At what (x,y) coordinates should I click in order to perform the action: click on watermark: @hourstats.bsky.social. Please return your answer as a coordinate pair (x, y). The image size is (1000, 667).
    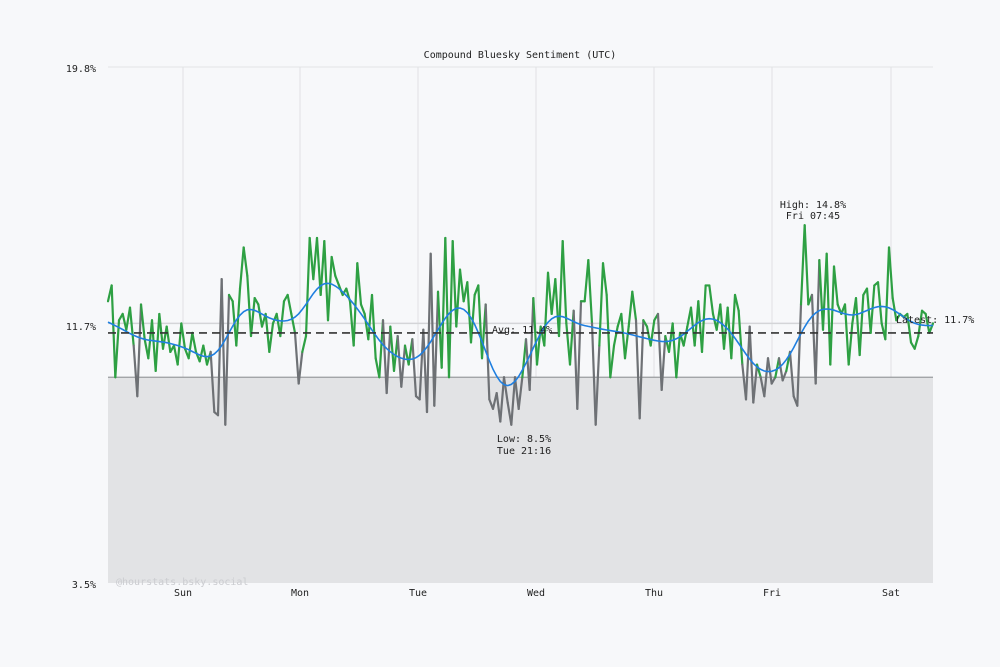
    Looking at the image, I should click on (182, 582).